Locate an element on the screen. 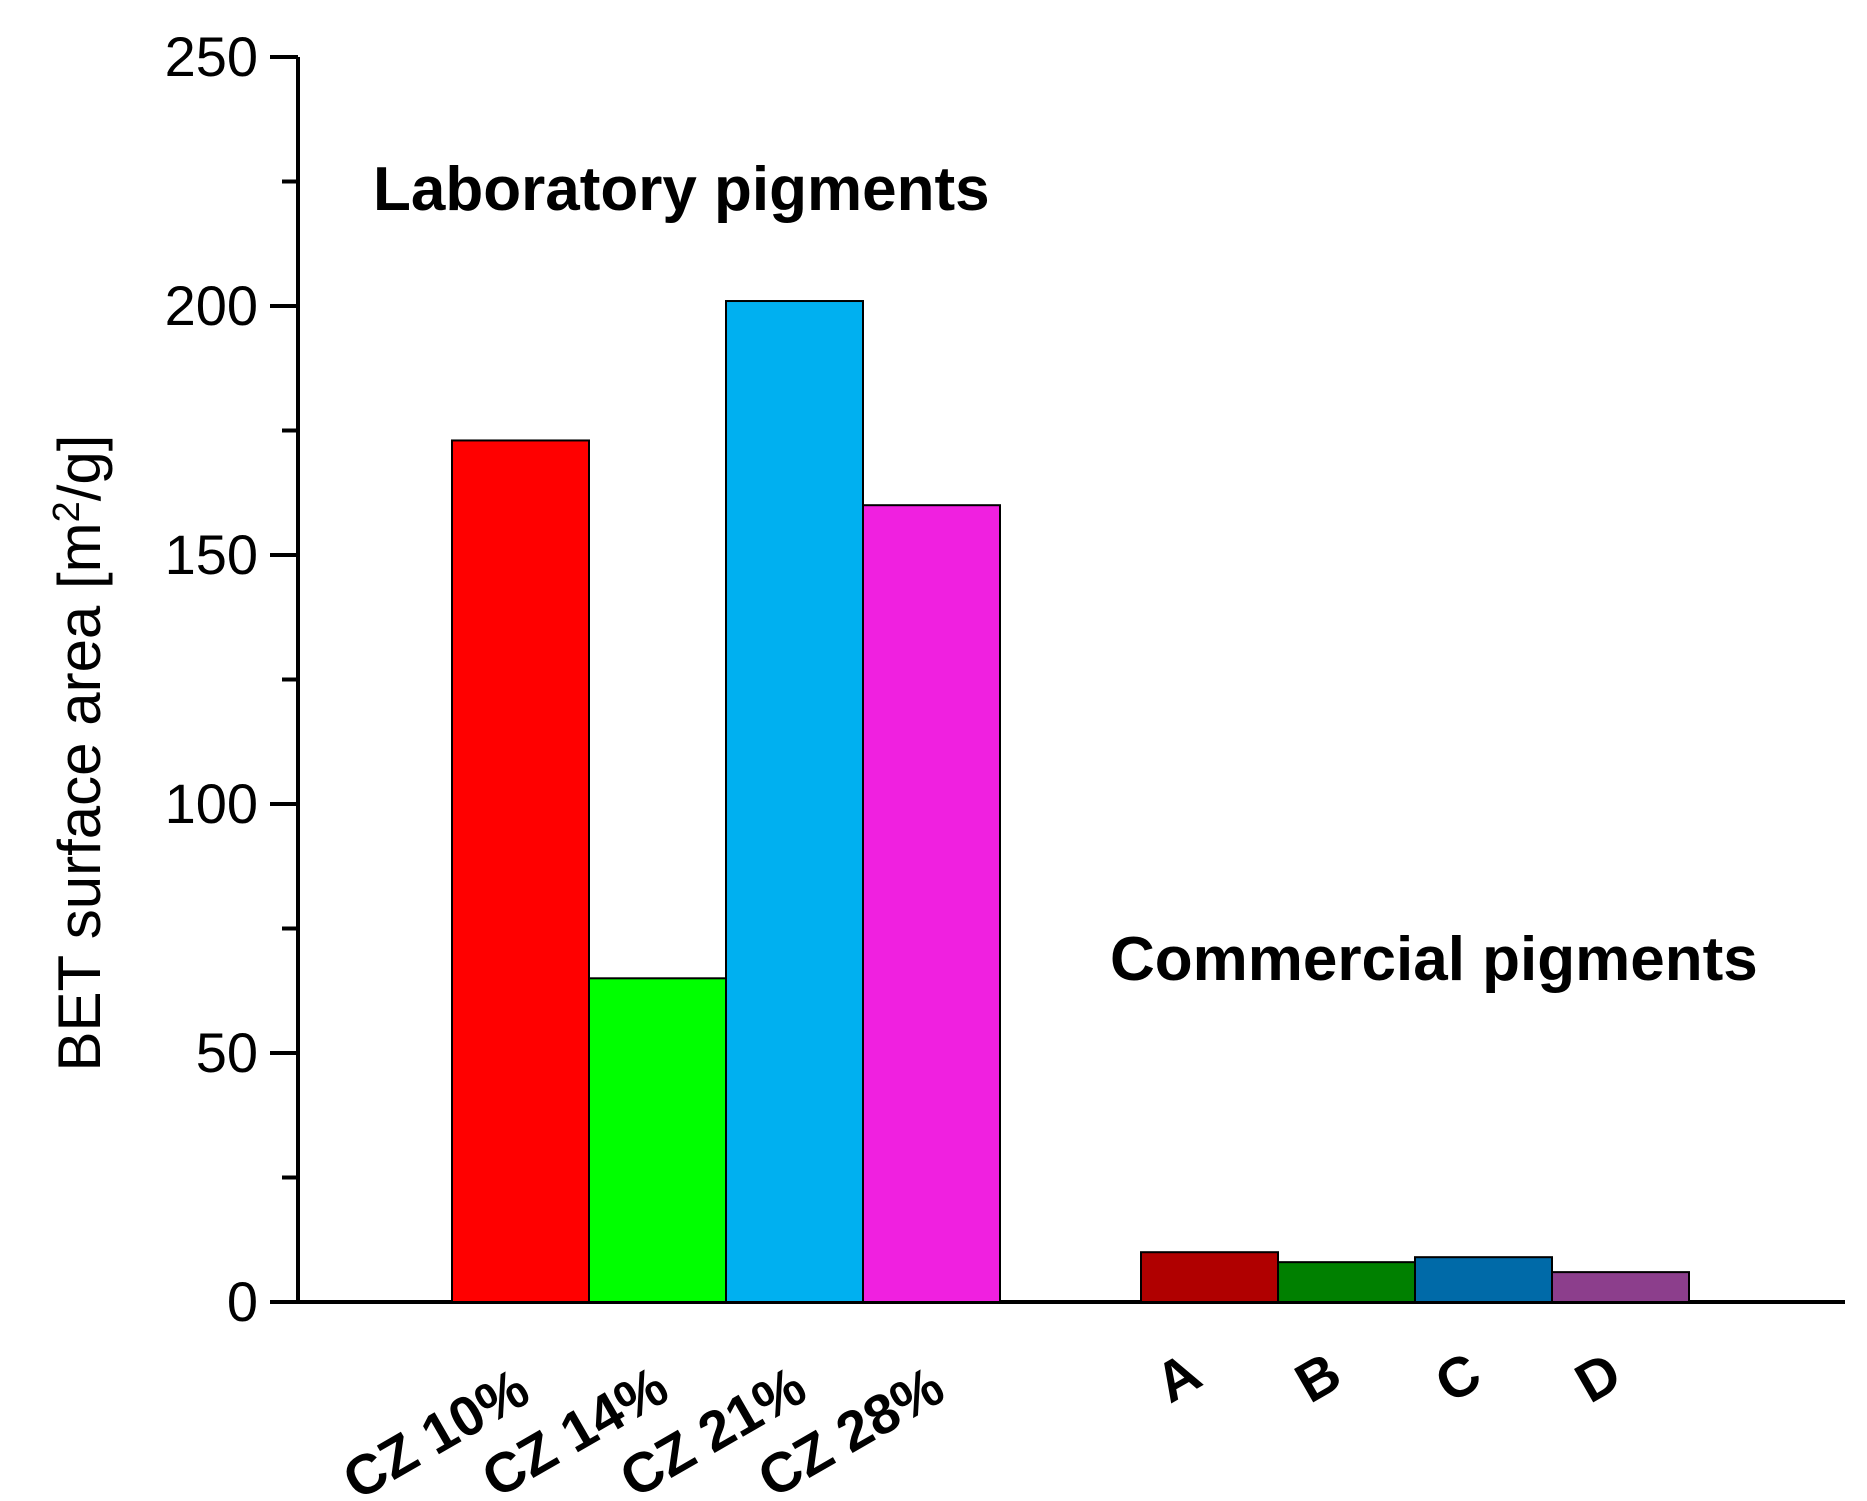 The height and width of the screenshot is (1501, 1867). y-axis-title-text: BET surface area [m is located at coordinates (79, 796).